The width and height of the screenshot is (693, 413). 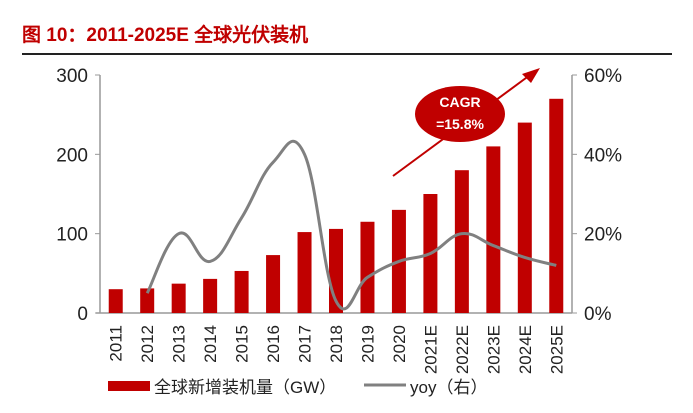 I want to click on x-tick-label: 2023E, so click(x=493, y=349).